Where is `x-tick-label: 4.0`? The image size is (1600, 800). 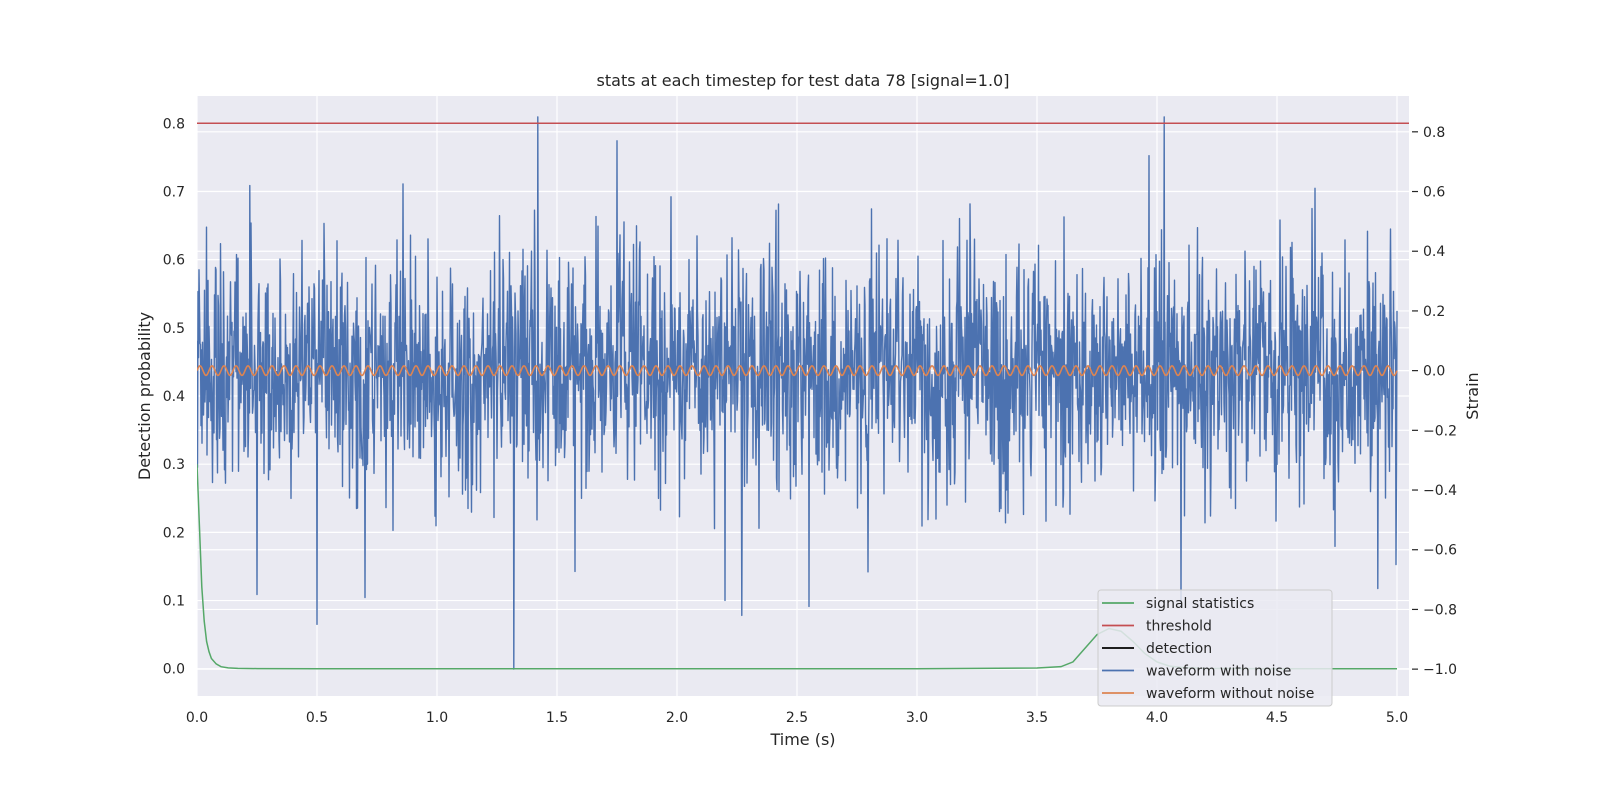
x-tick-label: 4.0 is located at coordinates (1157, 718).